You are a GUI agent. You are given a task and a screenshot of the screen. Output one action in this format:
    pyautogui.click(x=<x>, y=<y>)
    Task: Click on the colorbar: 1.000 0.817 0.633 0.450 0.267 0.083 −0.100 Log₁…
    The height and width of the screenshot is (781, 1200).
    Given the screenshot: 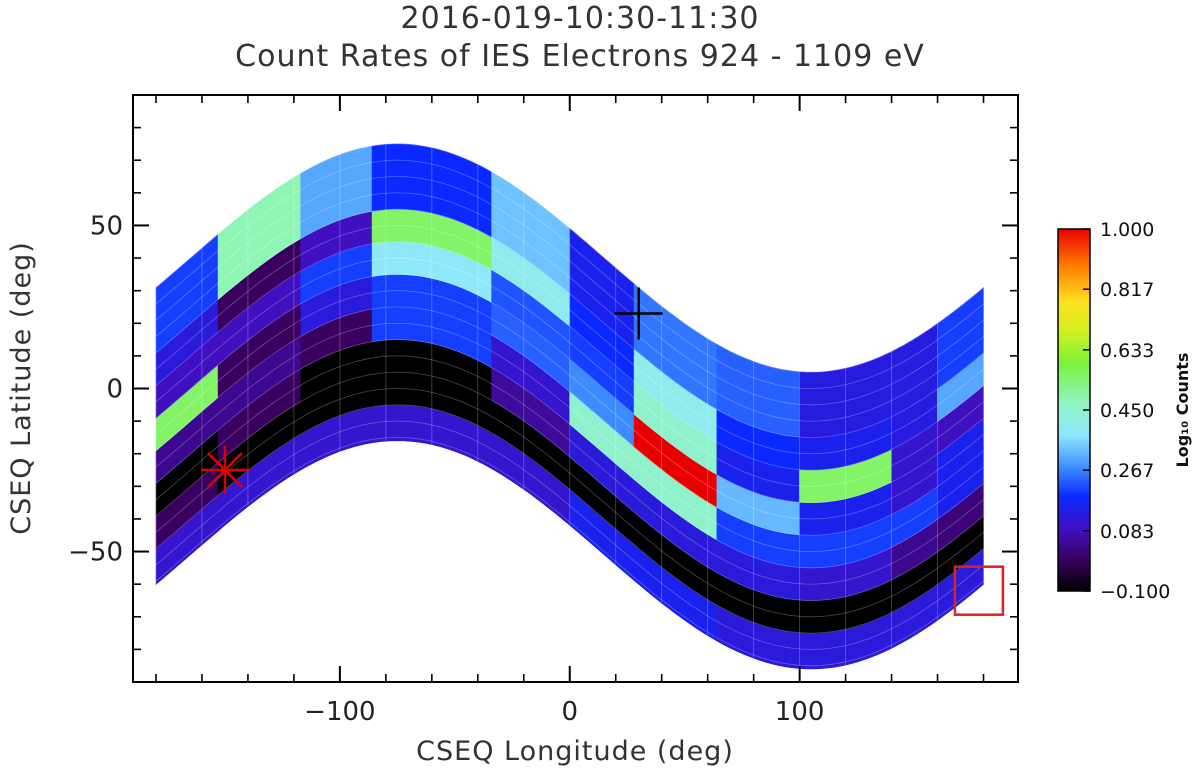 What is the action you would take?
    pyautogui.click(x=1124, y=411)
    